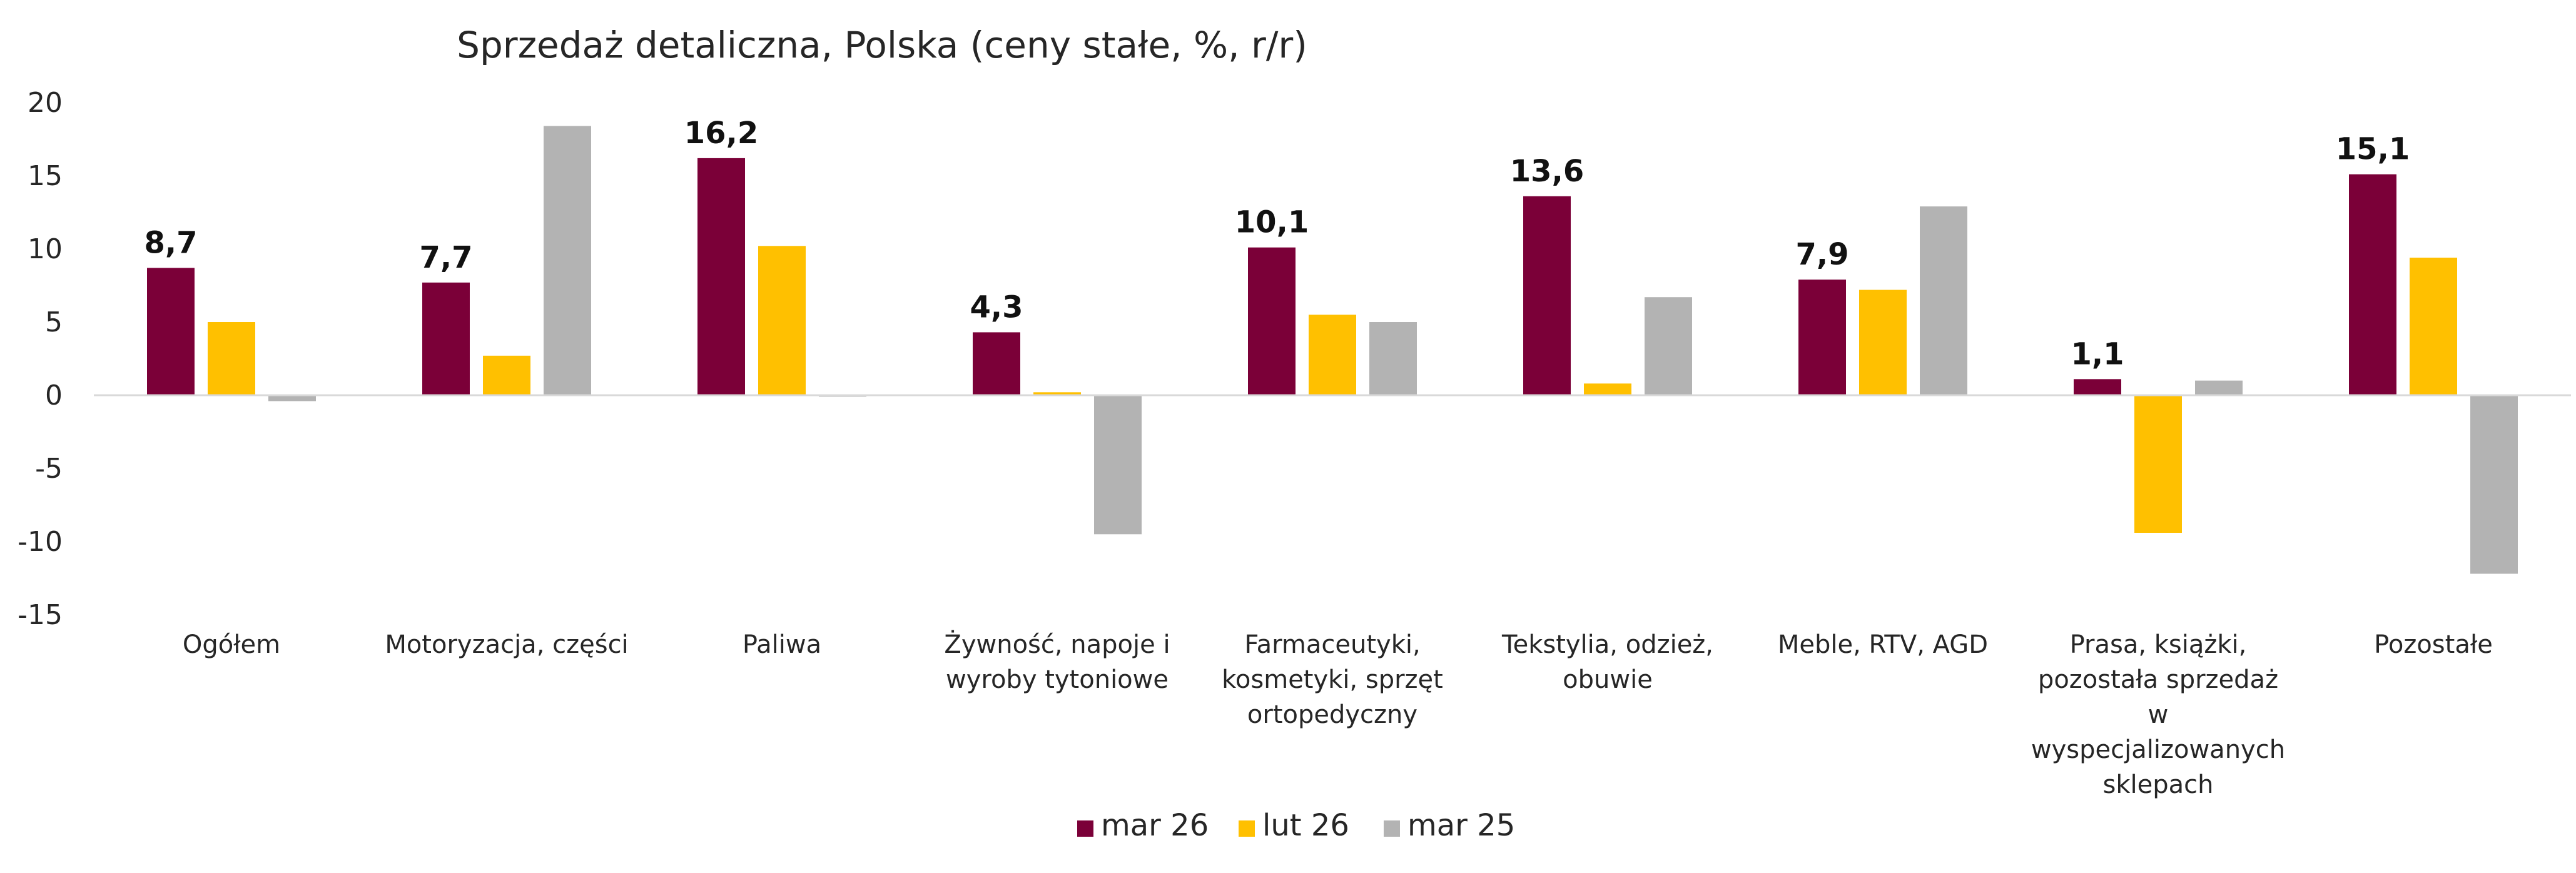 This screenshot has width=2576, height=873. I want to click on y-tick-label: 15, so click(46, 176).